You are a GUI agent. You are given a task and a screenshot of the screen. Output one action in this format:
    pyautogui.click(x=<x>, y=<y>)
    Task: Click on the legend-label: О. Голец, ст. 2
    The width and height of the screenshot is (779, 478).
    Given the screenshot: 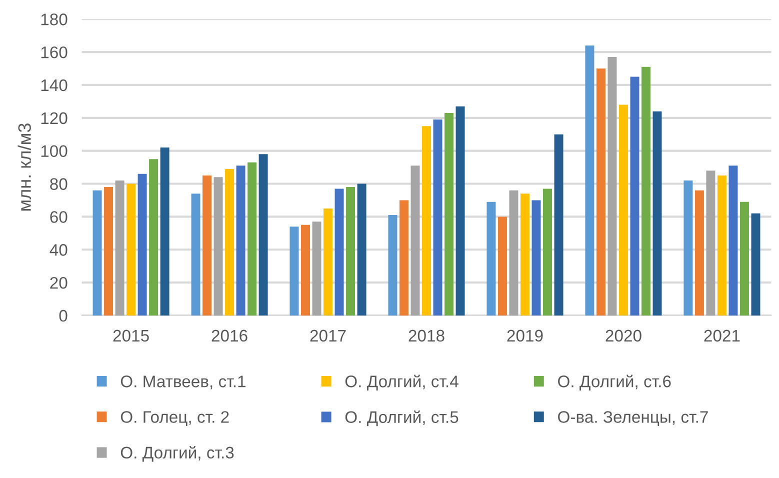 What is the action you would take?
    pyautogui.click(x=174, y=418)
    